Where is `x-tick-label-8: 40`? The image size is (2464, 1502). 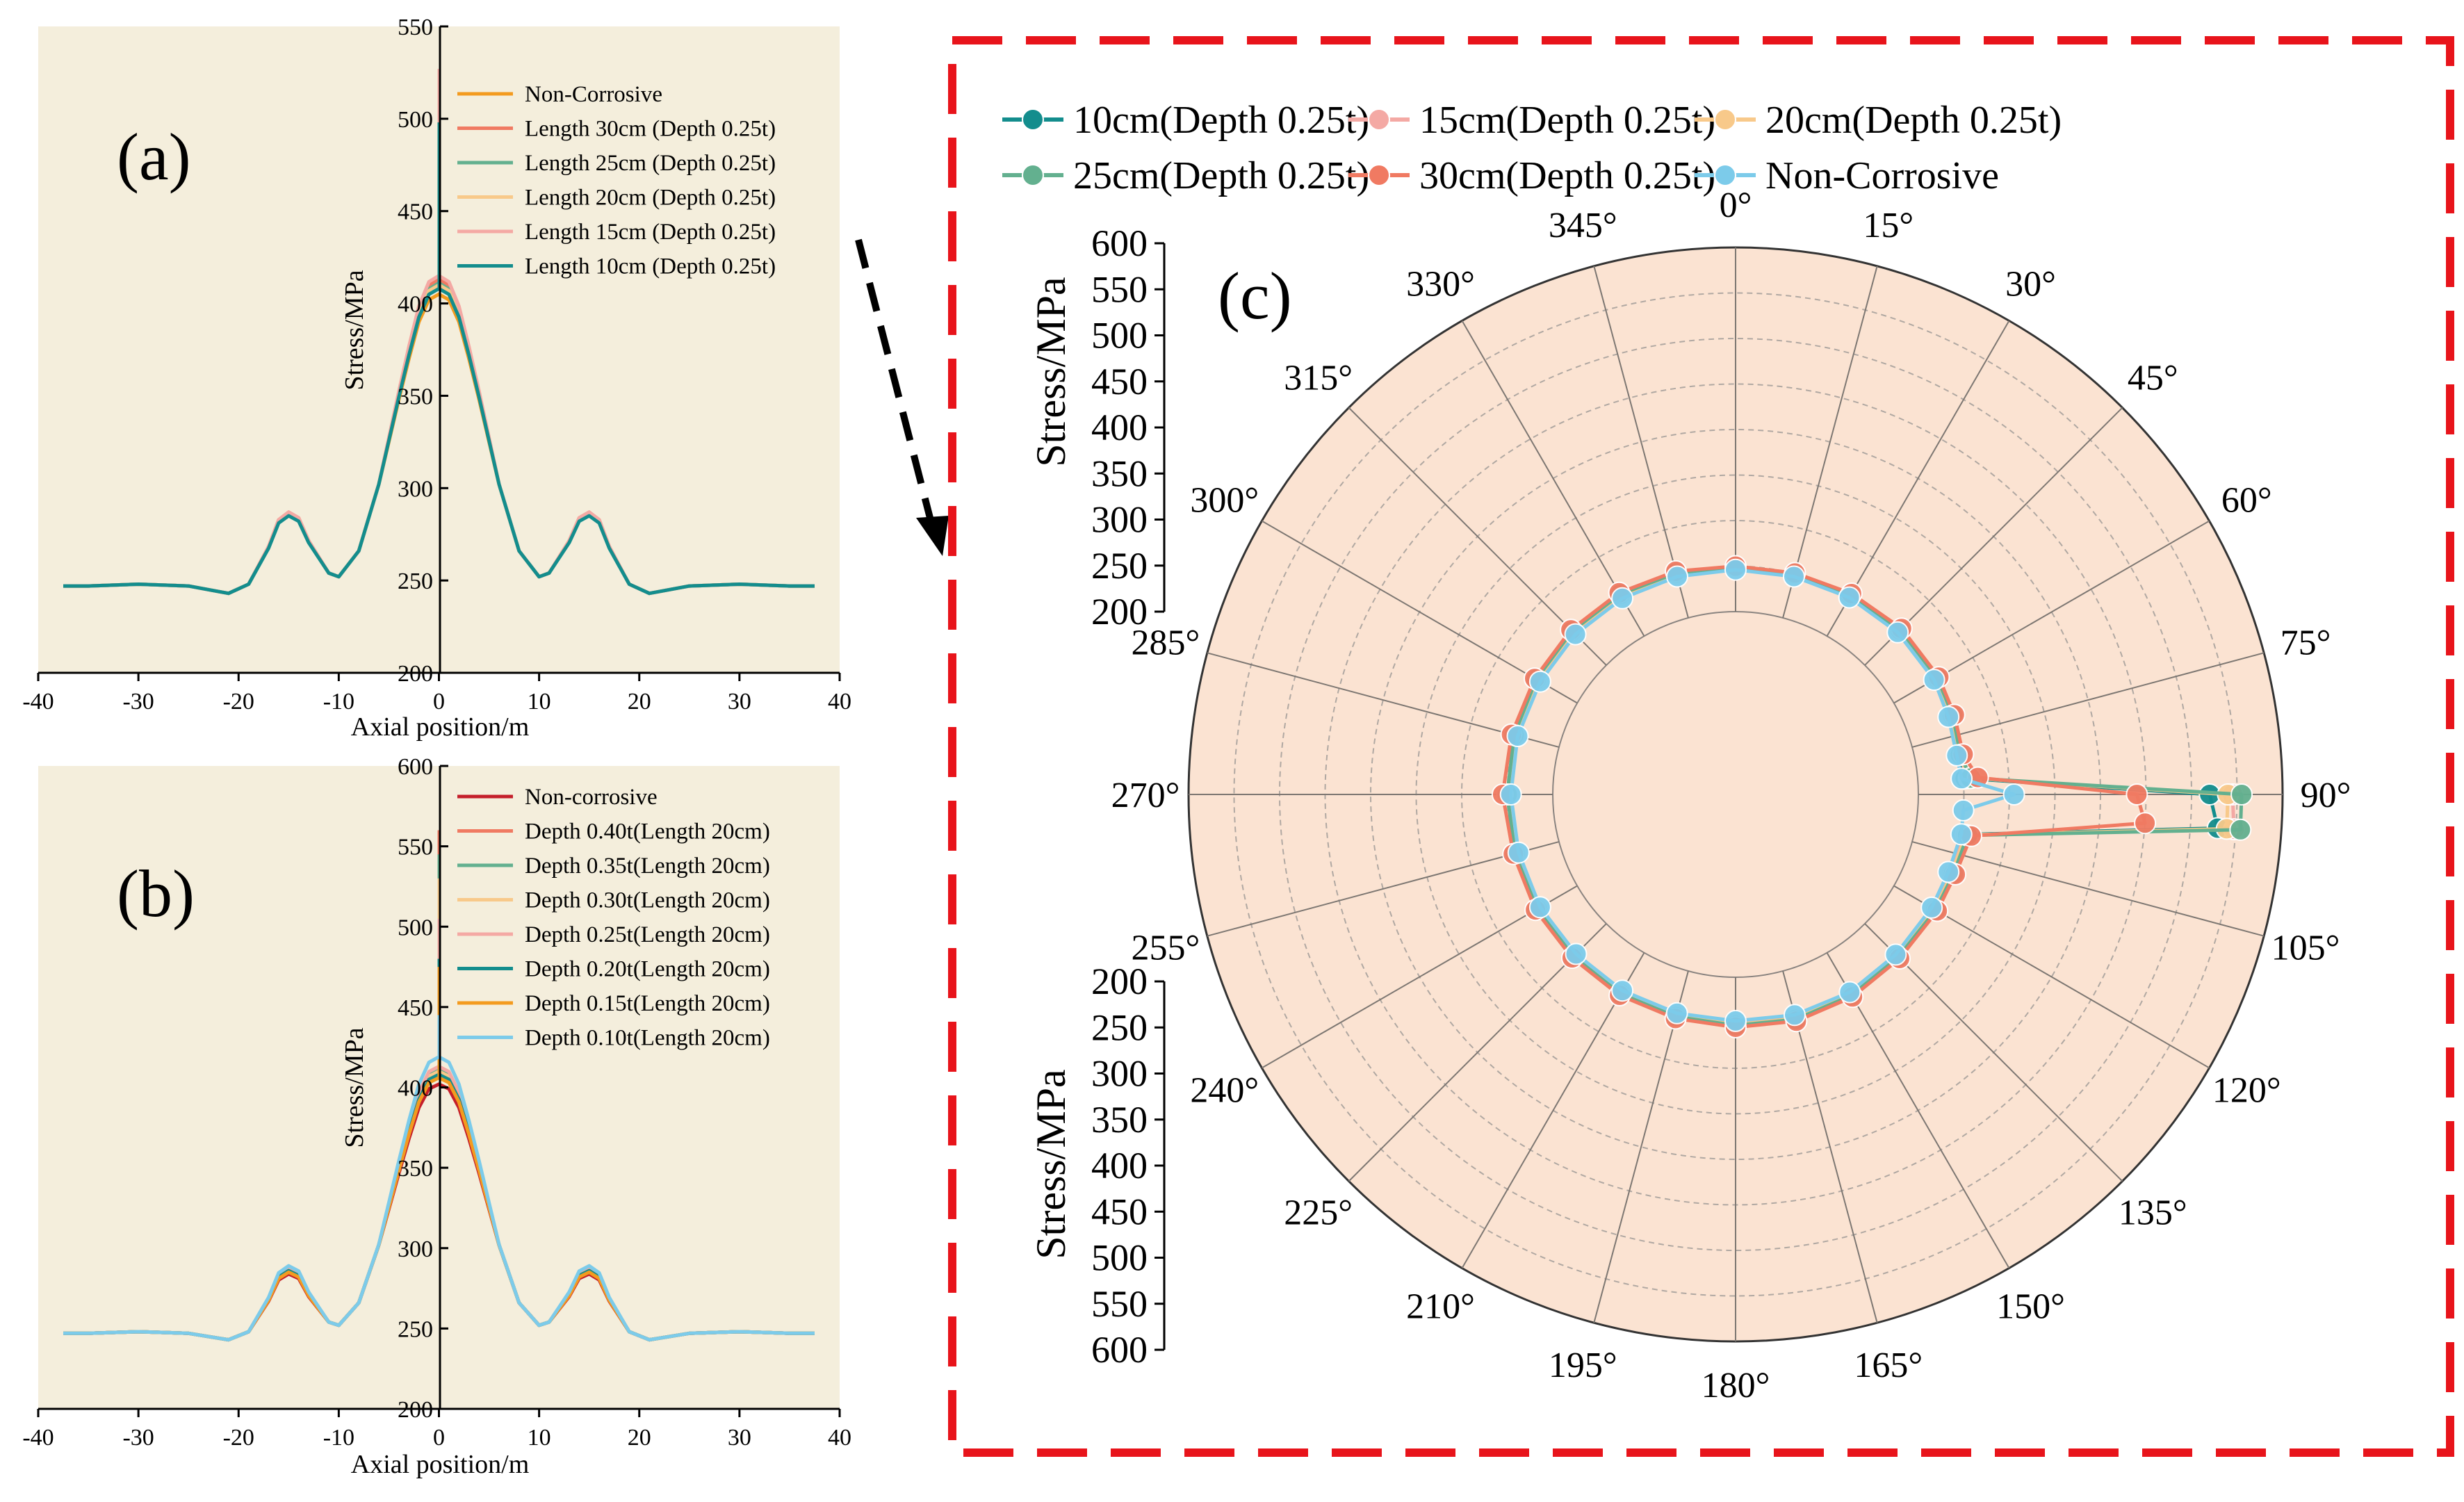
x-tick-label-8: 40 is located at coordinates (839, 702).